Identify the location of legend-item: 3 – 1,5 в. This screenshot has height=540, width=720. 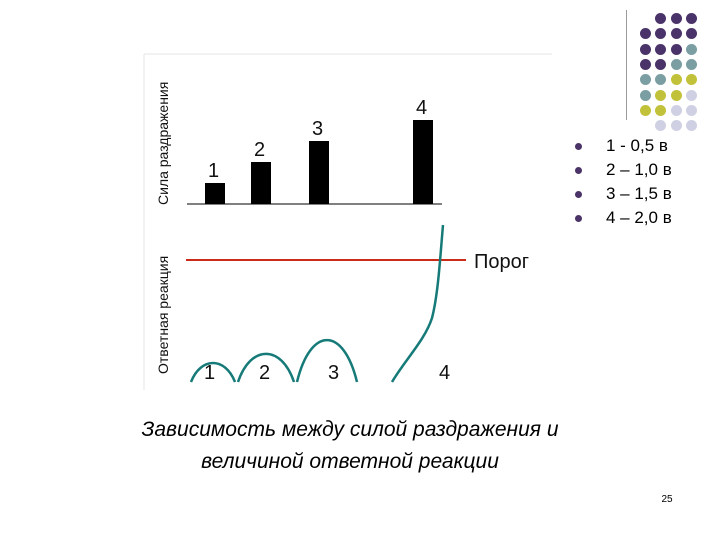
(622, 194).